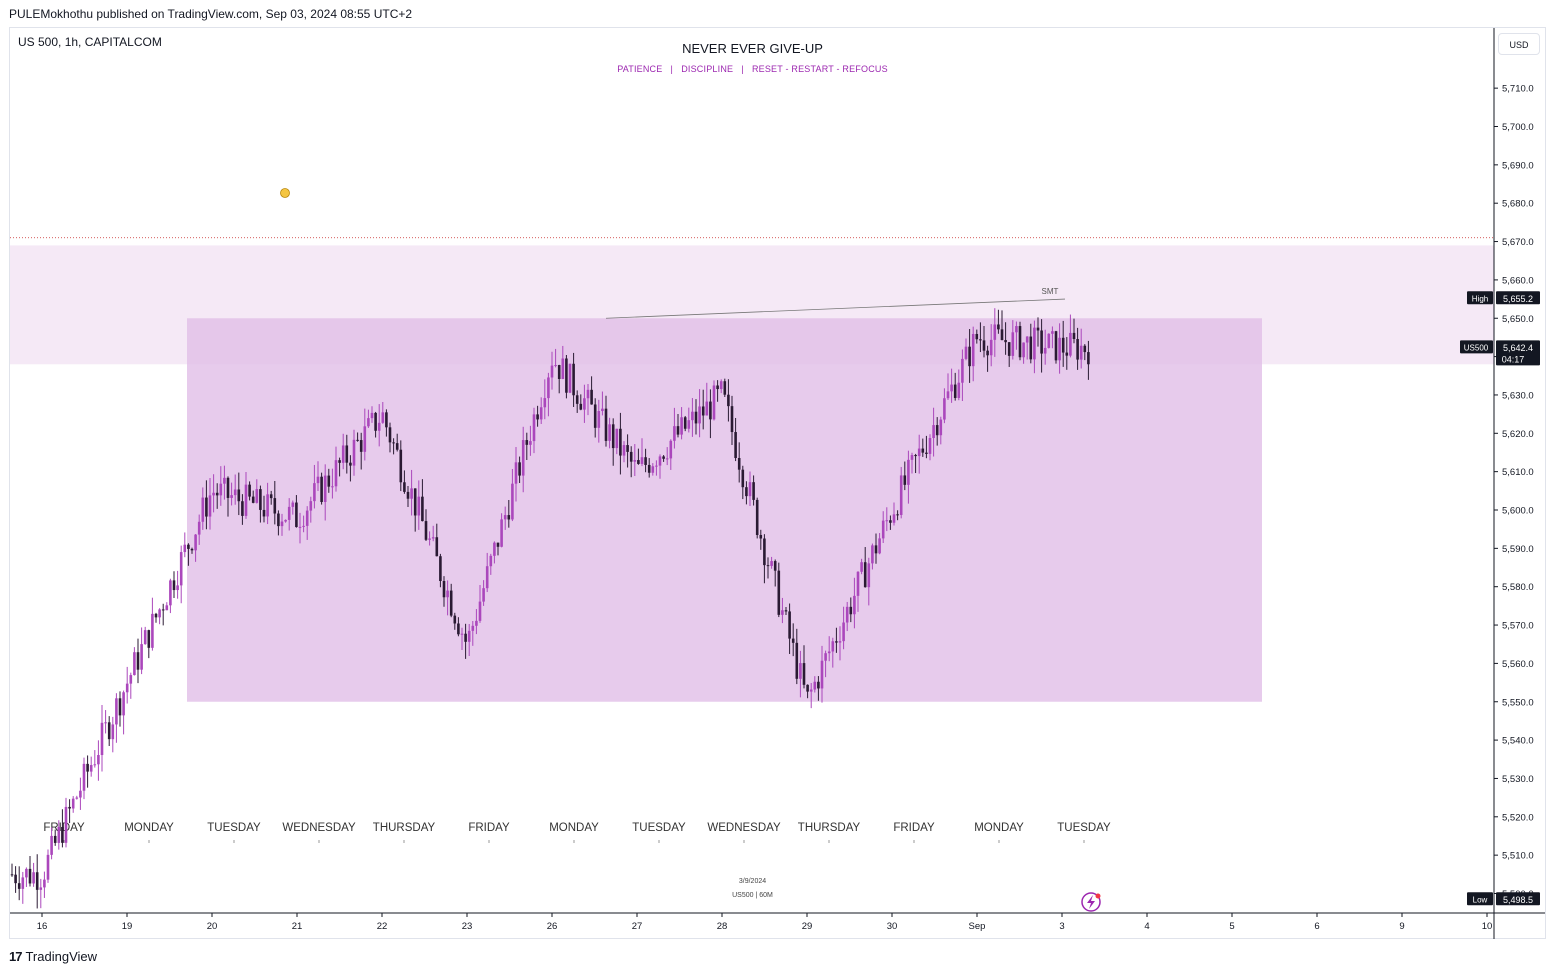 The image size is (1556, 975). Describe the element at coordinates (977, 926) in the screenshot. I see `time-tick-label: Sep` at that location.